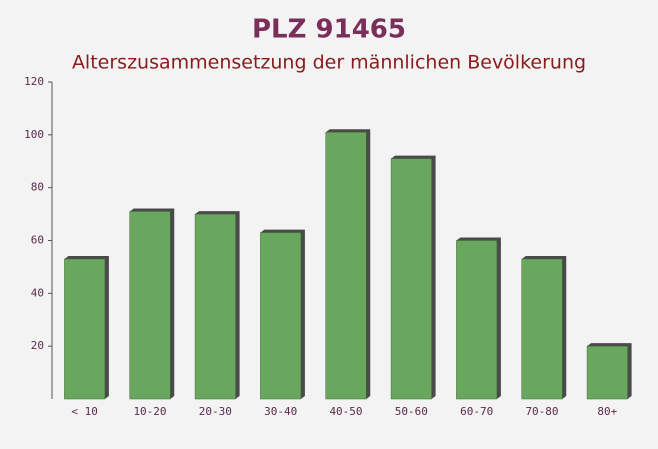 This screenshot has width=658, height=449. I want to click on y-tick-label: 100, so click(34, 134).